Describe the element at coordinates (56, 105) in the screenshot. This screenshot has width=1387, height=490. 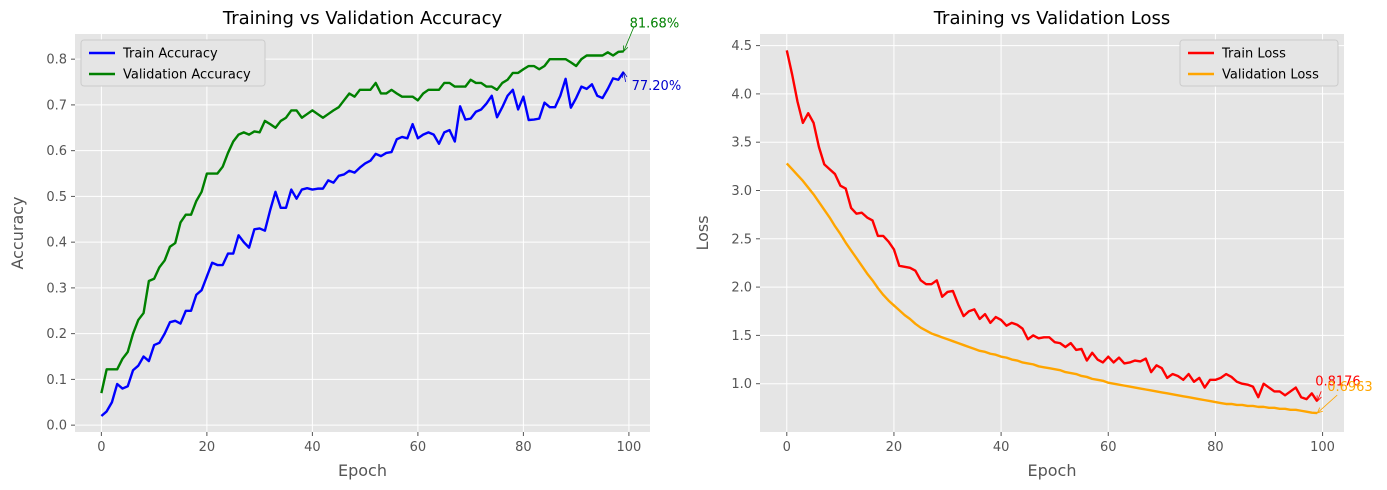
I see `y-tick-label: 0.7` at that location.